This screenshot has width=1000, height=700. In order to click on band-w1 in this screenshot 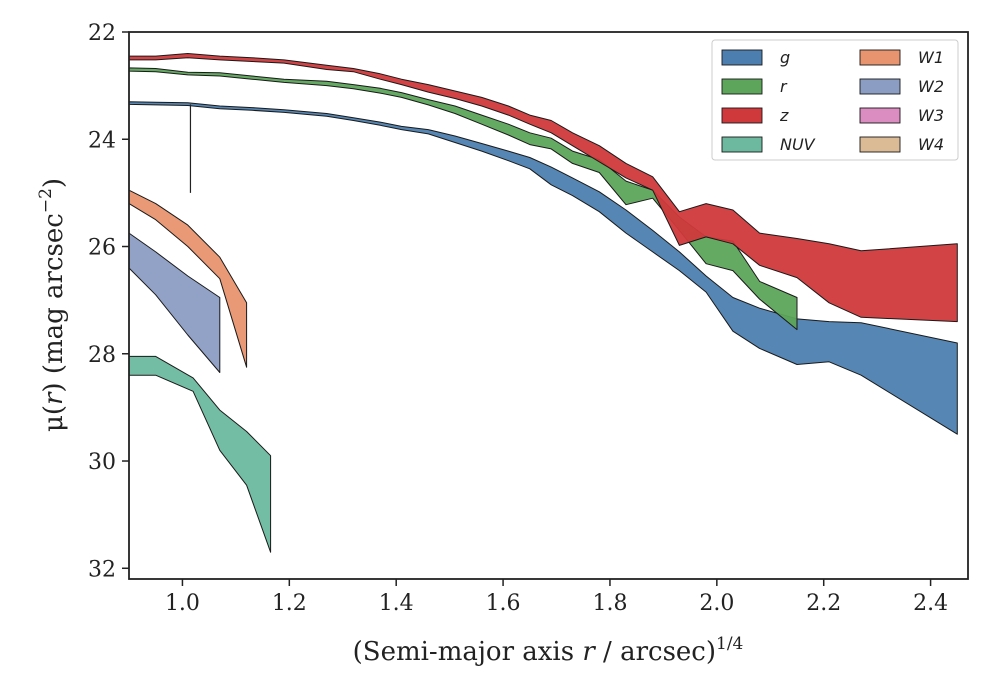, I will do `click(188, 278)`.